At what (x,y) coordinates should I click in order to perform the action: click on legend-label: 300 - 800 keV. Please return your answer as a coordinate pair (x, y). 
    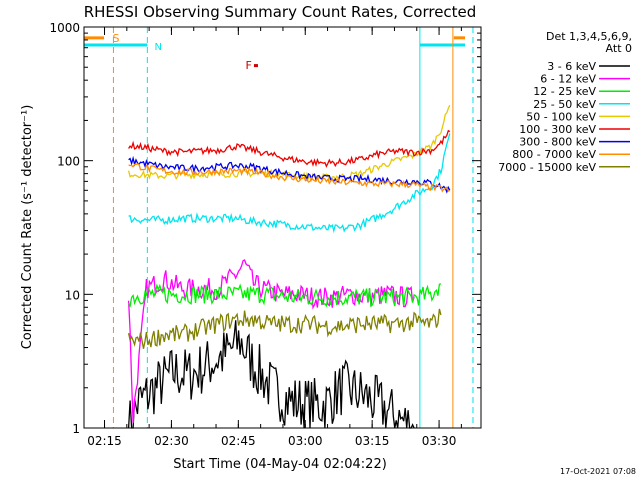
    Looking at the image, I should click on (557, 142).